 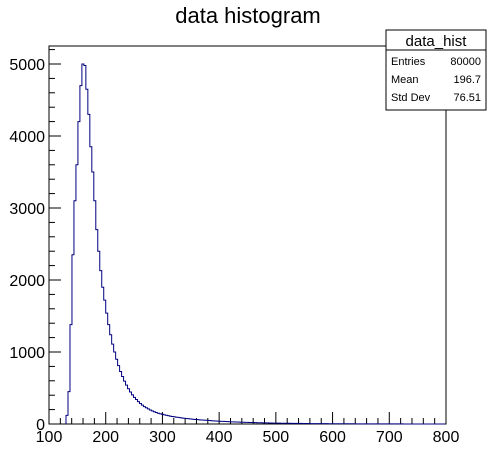 What do you see at coordinates (49, 437) in the screenshot?
I see `x-tick-label: 100` at bounding box center [49, 437].